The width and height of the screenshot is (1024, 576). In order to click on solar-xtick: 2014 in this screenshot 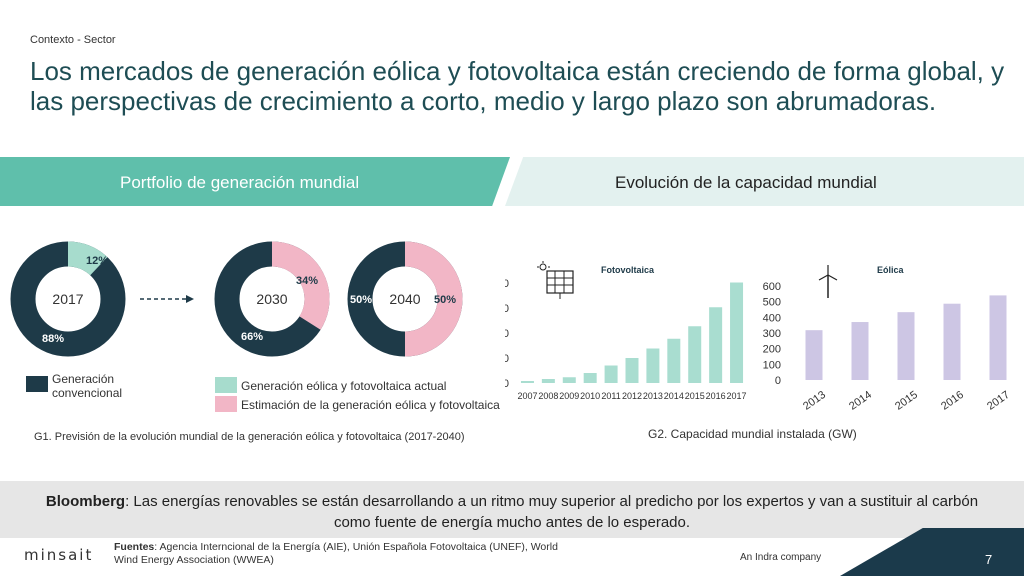, I will do `click(674, 396)`.